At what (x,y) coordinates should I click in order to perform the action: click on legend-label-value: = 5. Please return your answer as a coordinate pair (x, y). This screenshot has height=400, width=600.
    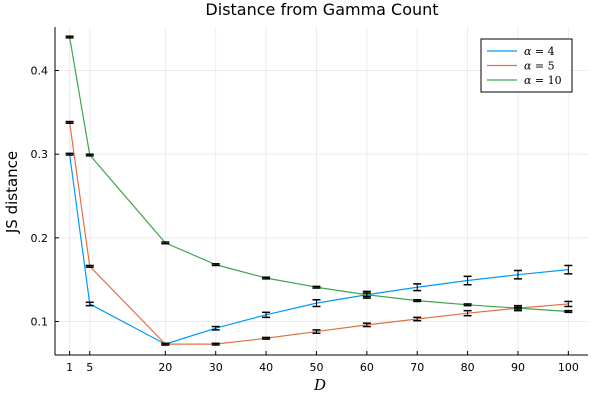
    Looking at the image, I should click on (542, 66).